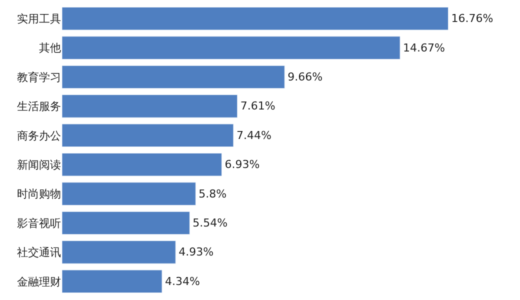 The image size is (520, 300). What do you see at coordinates (212, 193) in the screenshot?
I see `data-label: 5.8%` at bounding box center [212, 193].